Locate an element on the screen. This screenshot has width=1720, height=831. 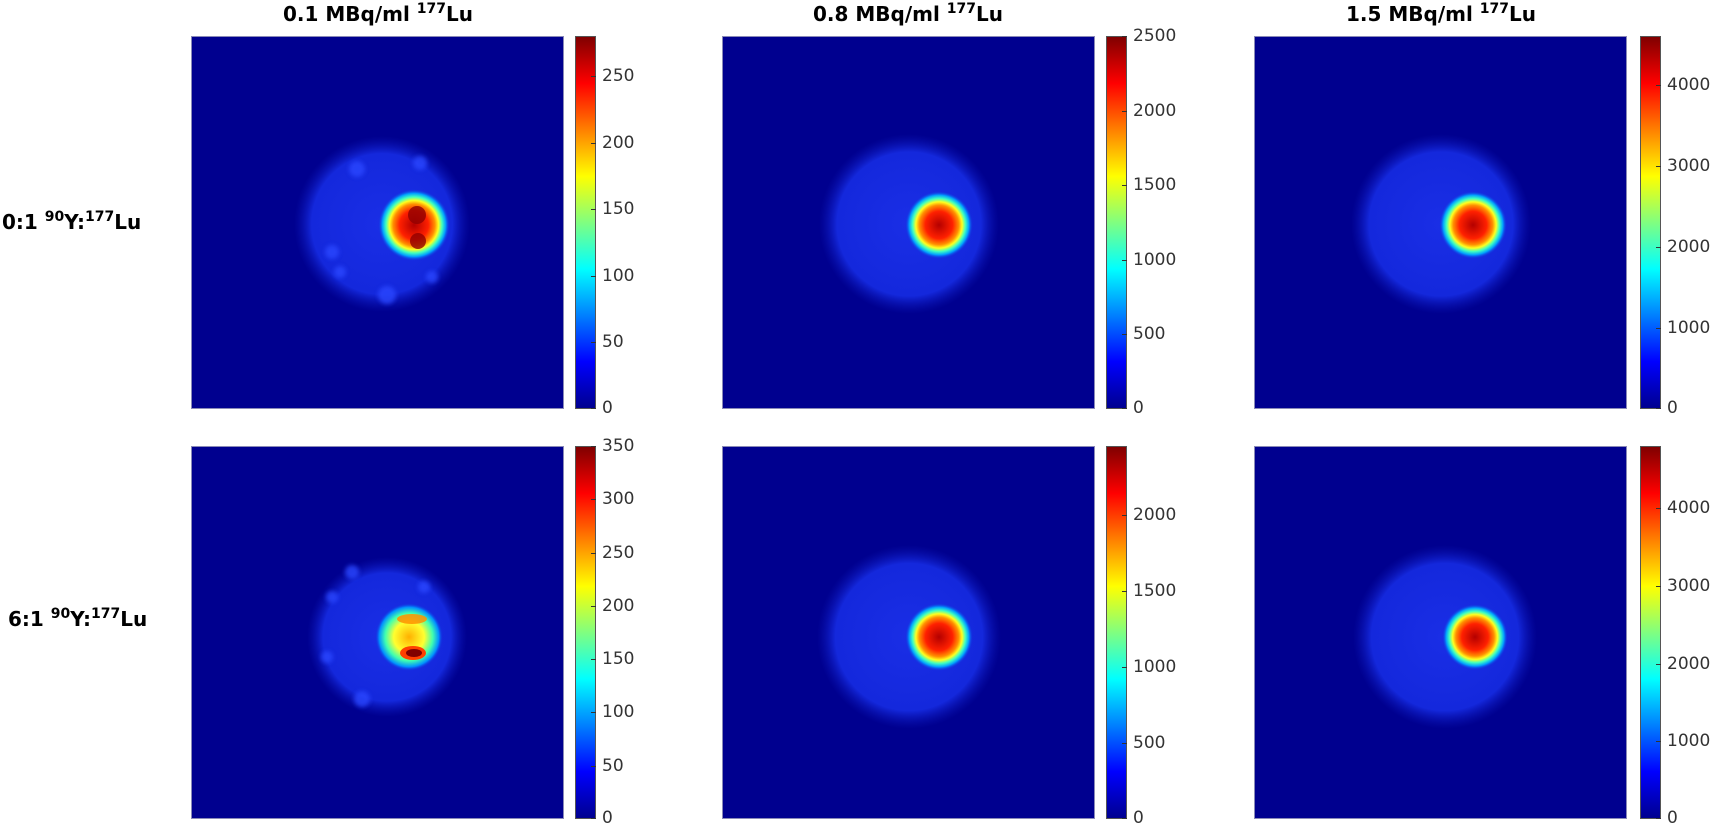
colorbar-tick: 1000 is located at coordinates (1149, 260).